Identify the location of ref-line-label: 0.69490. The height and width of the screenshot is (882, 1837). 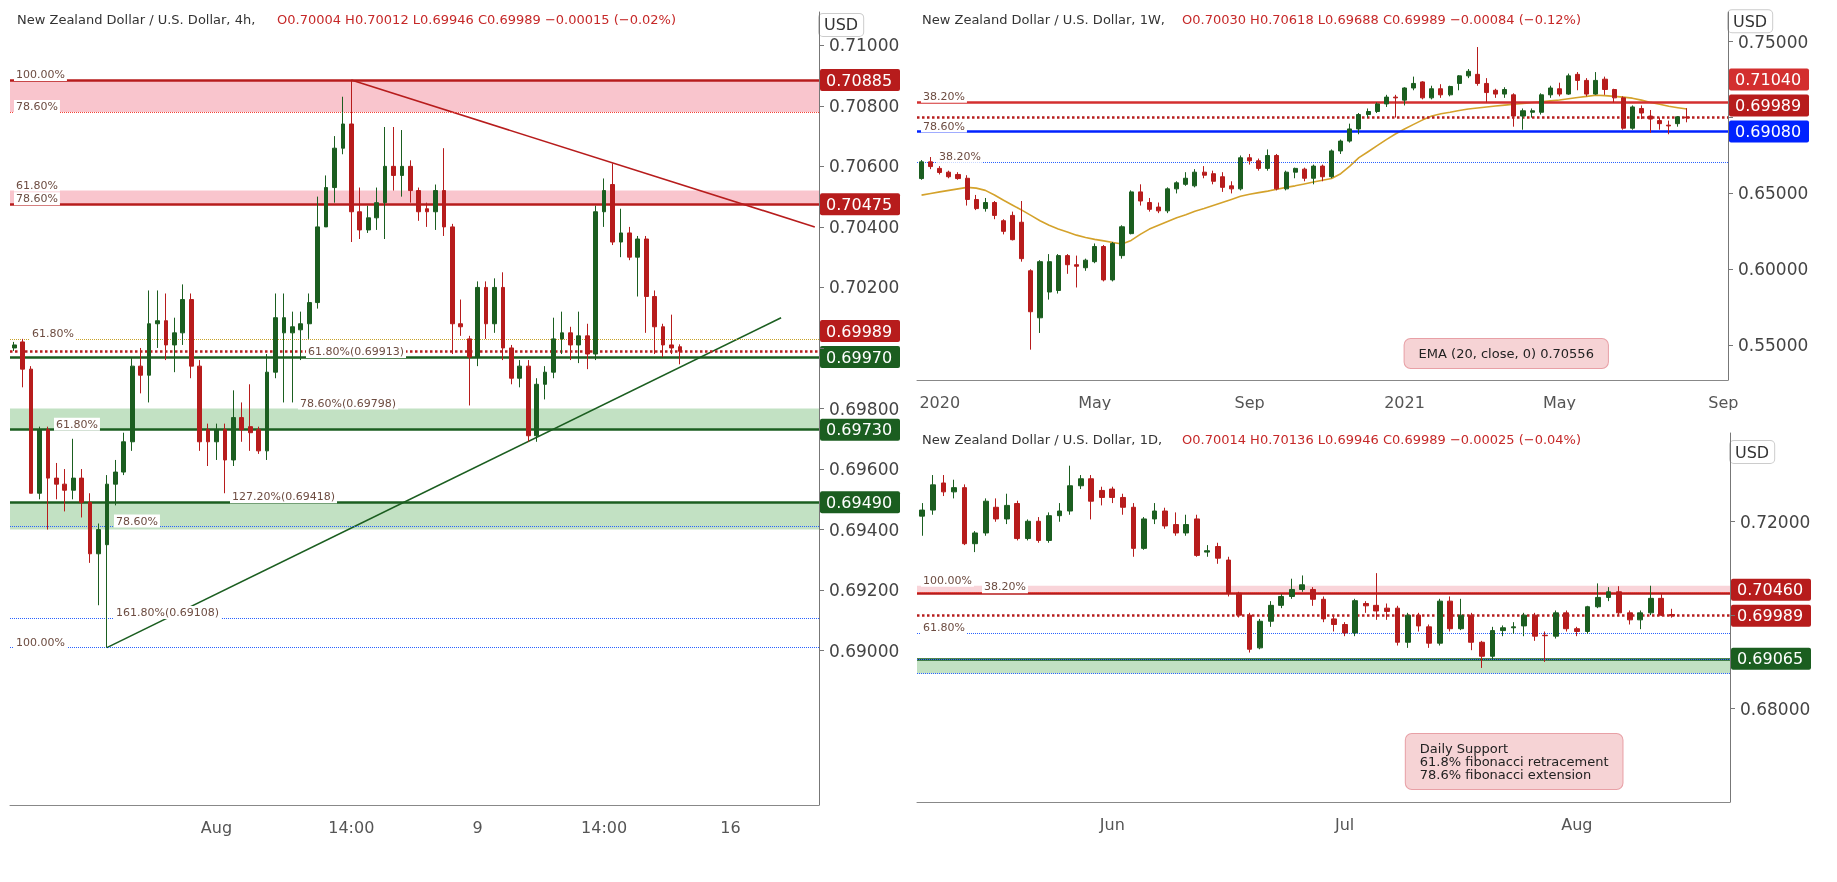
(859, 502).